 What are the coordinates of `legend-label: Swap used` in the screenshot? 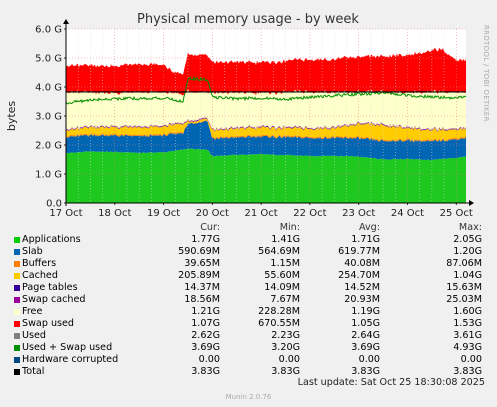 It's located at (48, 323).